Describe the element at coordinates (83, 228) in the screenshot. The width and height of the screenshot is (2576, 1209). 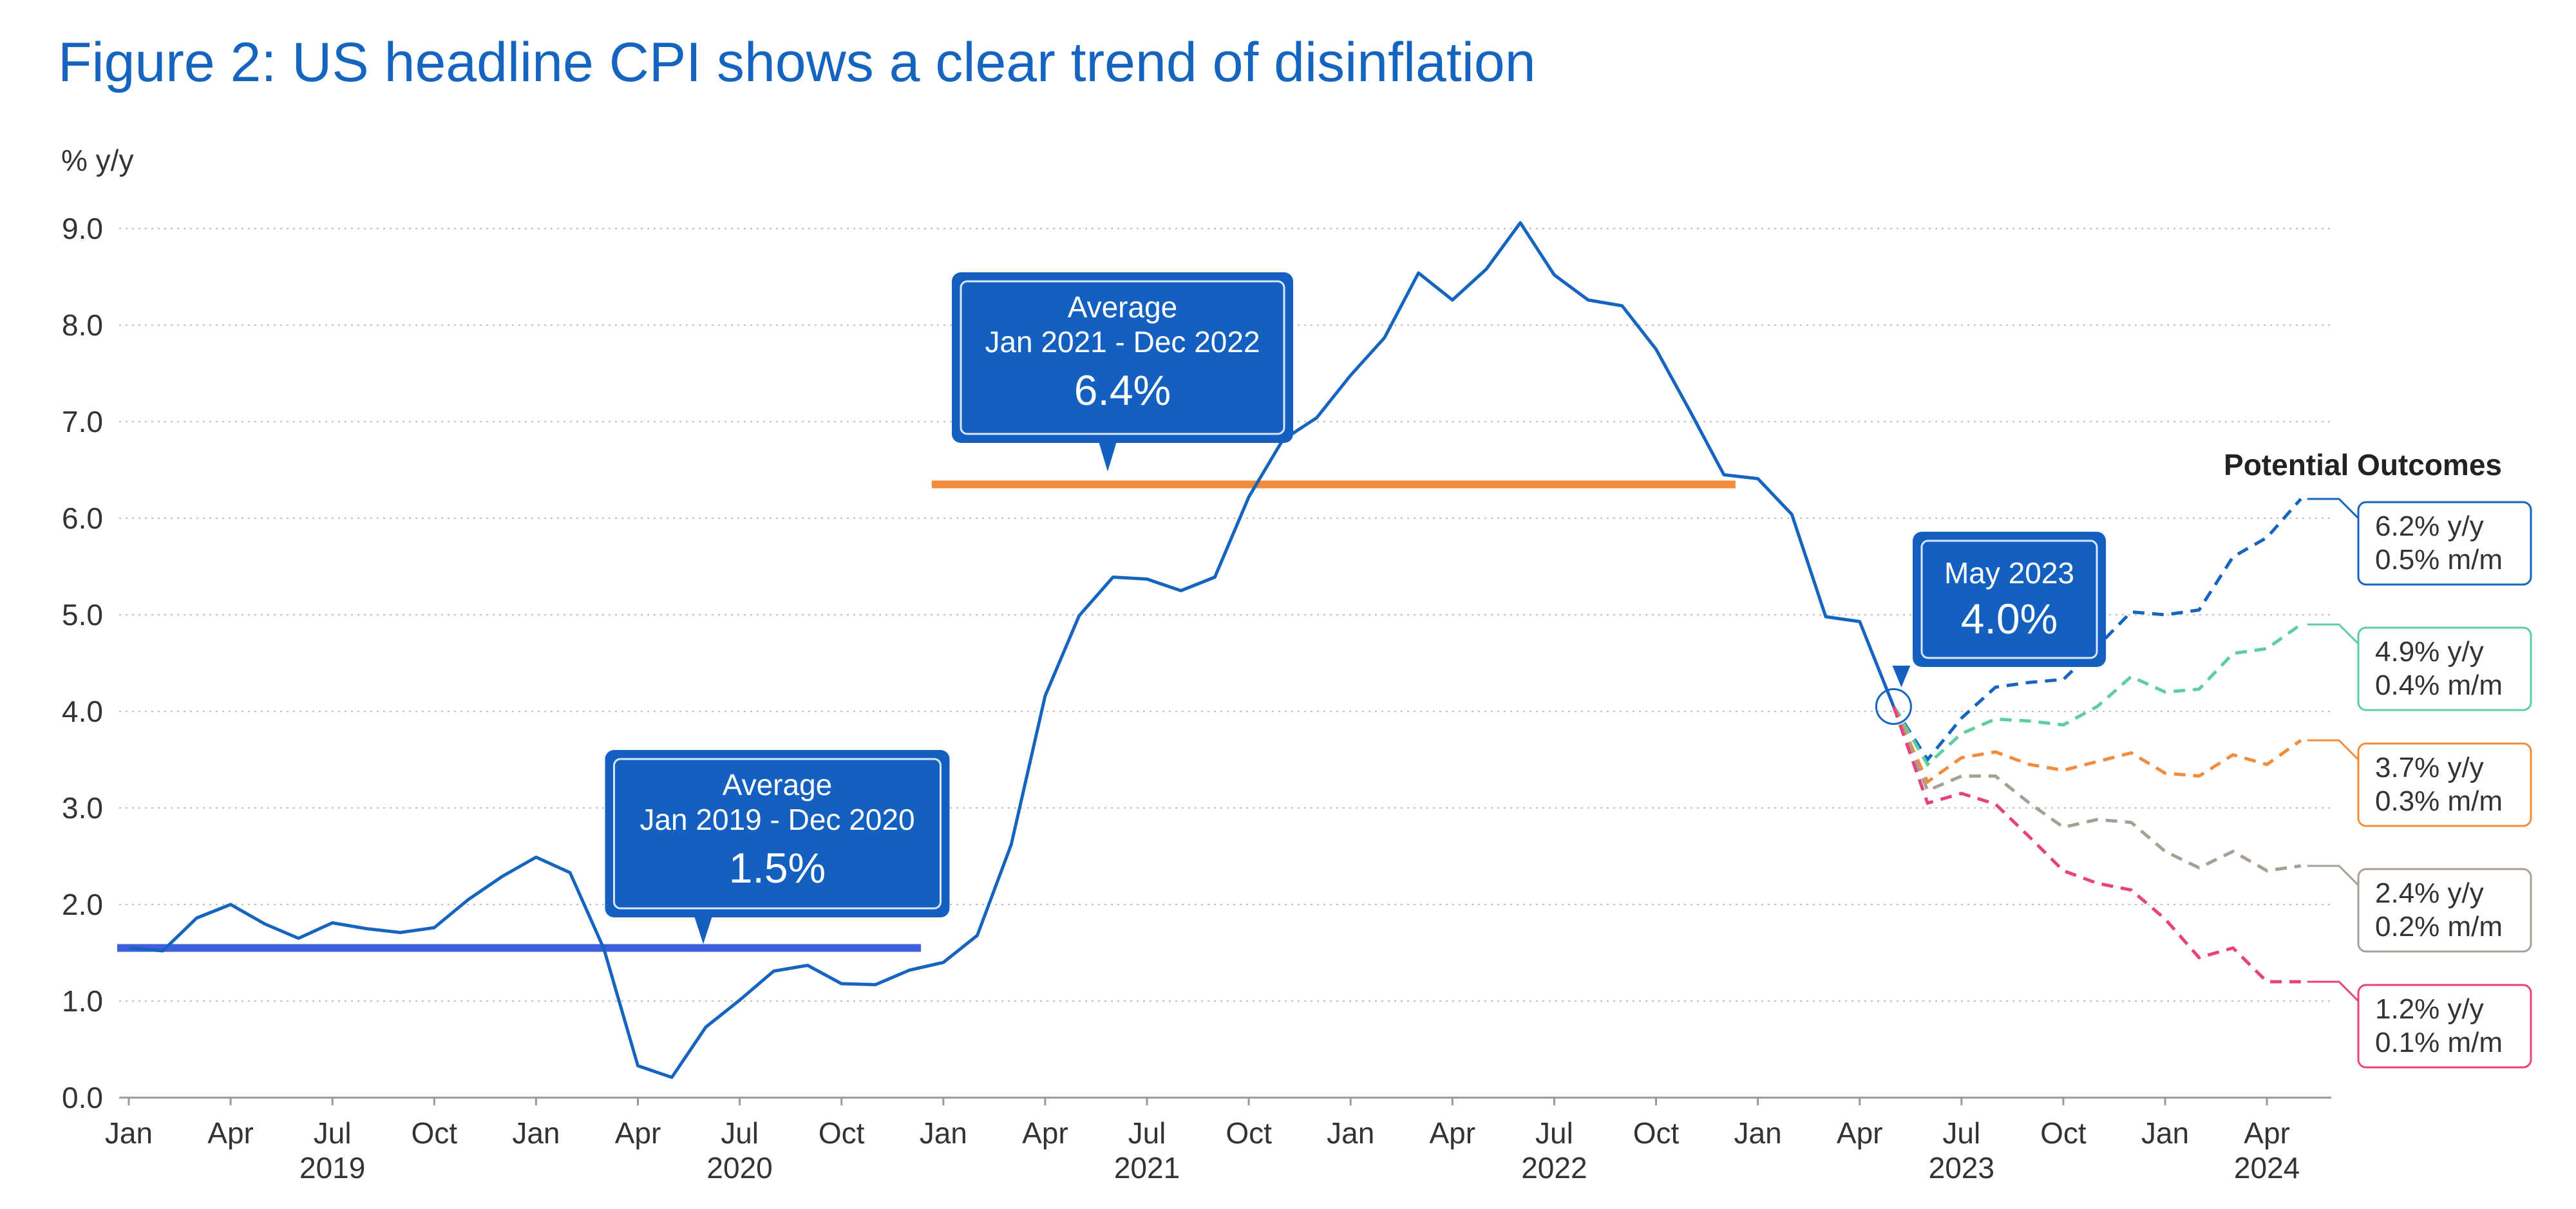
I see `y-tick-label: 9.0` at that location.